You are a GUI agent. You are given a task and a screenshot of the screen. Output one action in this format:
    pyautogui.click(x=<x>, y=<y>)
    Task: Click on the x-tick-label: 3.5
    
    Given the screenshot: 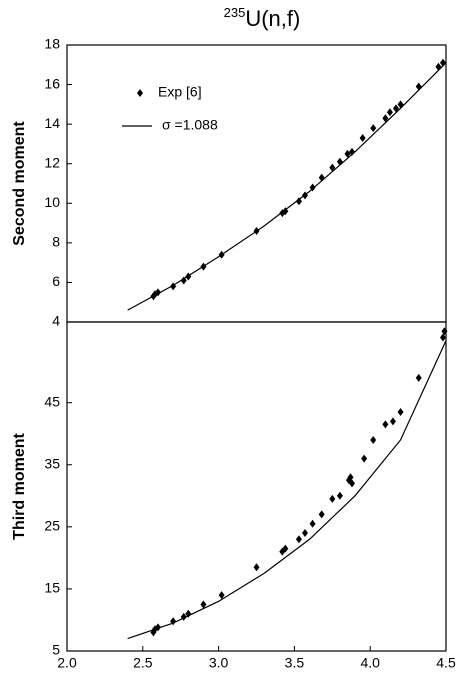 What is the action you would take?
    pyautogui.click(x=295, y=663)
    